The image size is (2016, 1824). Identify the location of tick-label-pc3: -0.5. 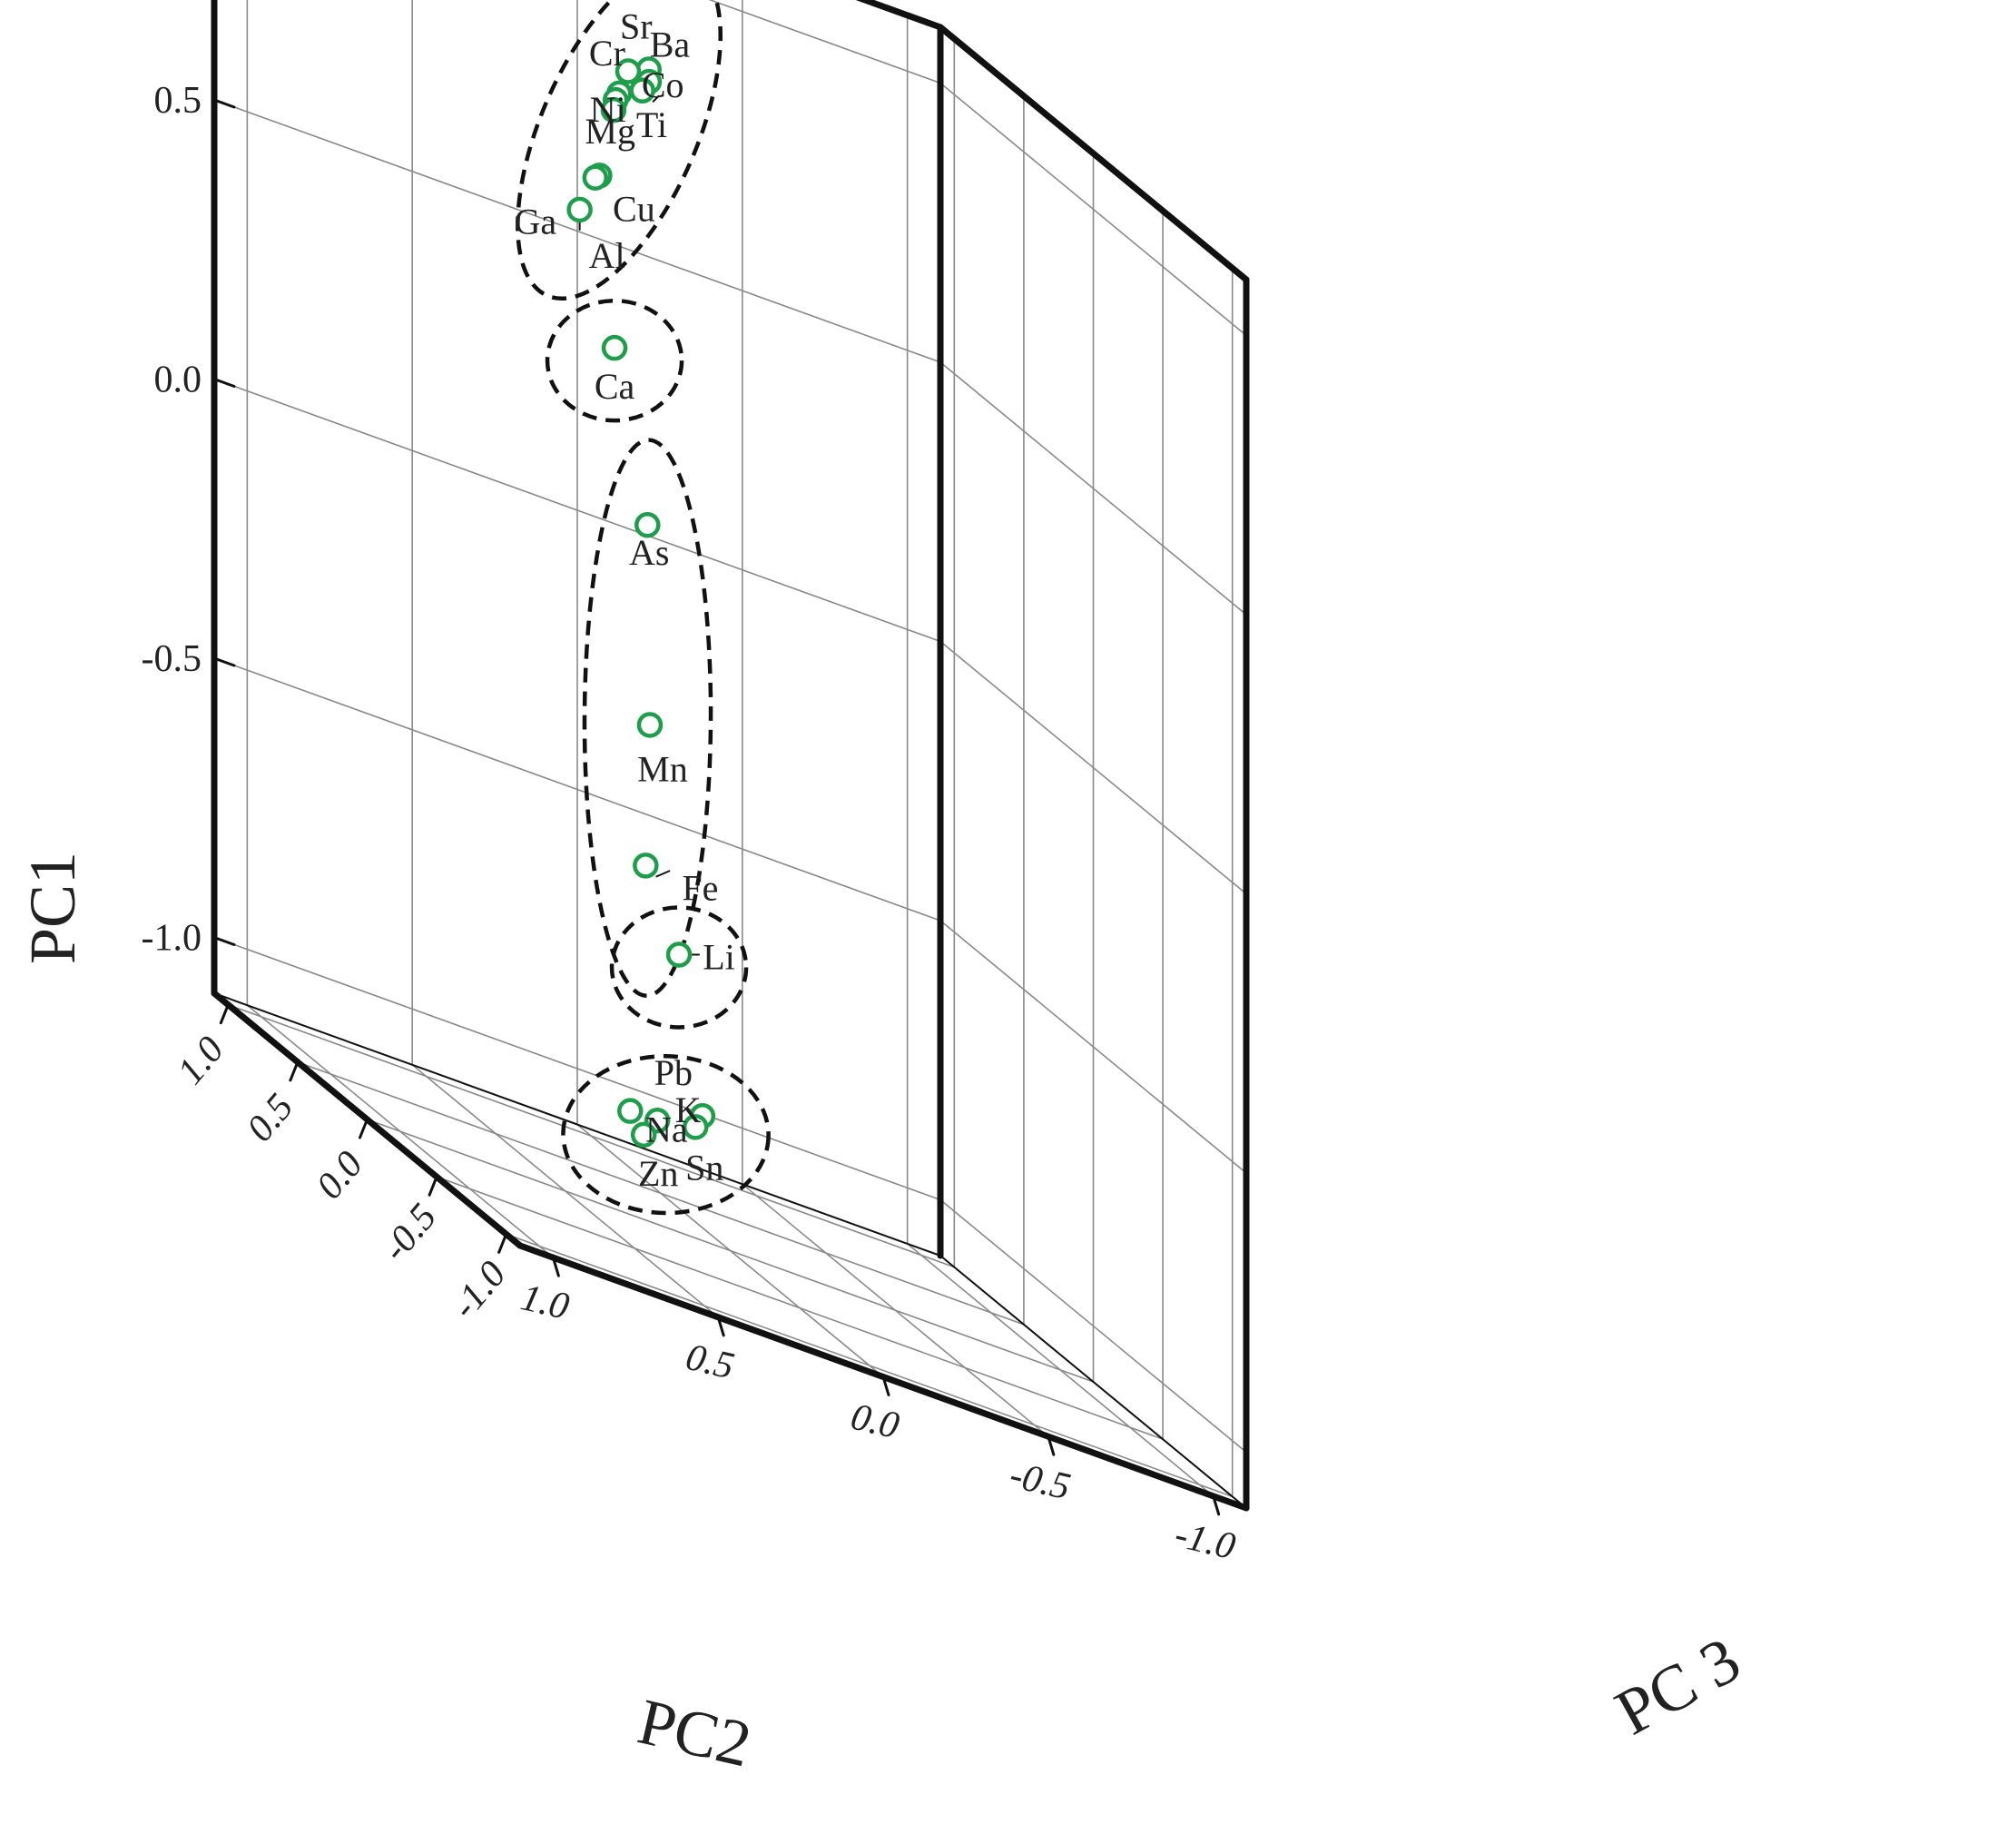
(409, 1233).